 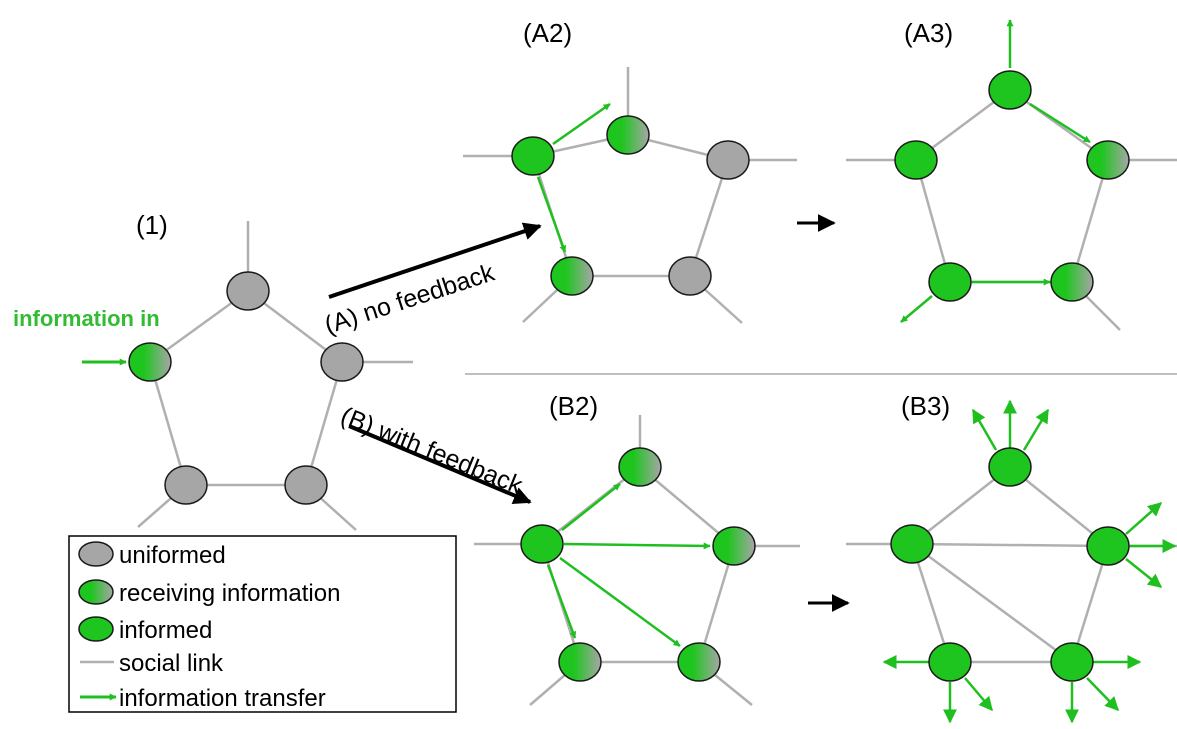 What do you see at coordinates (580, 662) in the screenshot?
I see `b2-node-bottom-left` at bounding box center [580, 662].